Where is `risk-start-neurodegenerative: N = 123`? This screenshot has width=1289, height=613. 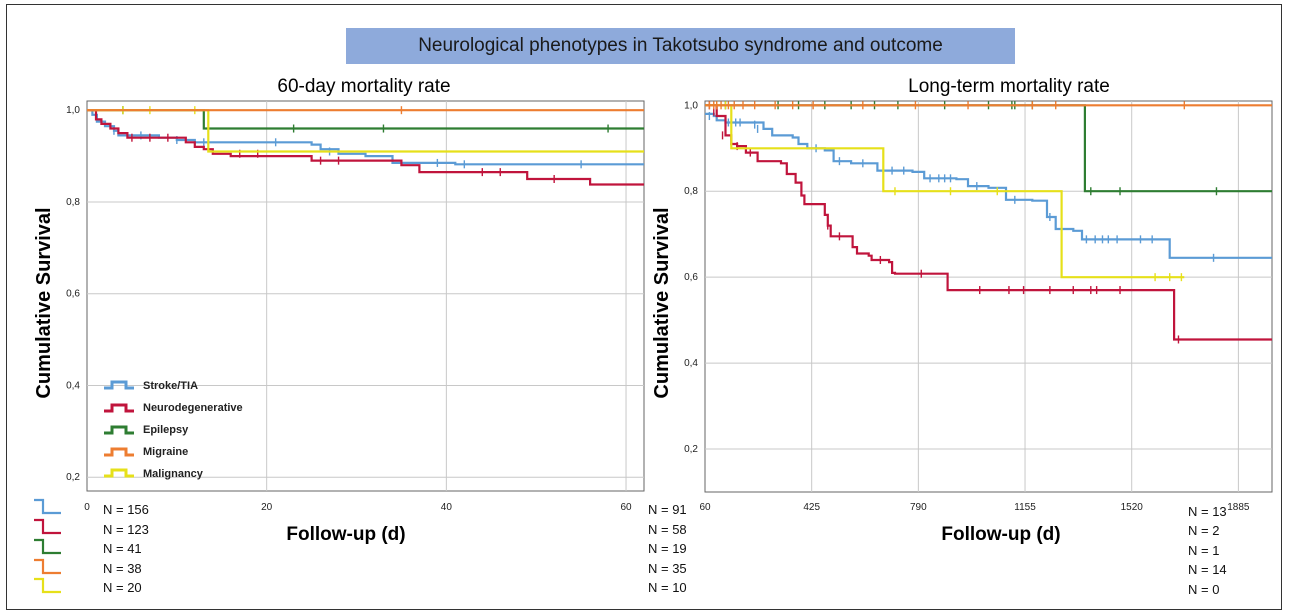
risk-start-neurodegenerative: N = 123 is located at coordinates (126, 529).